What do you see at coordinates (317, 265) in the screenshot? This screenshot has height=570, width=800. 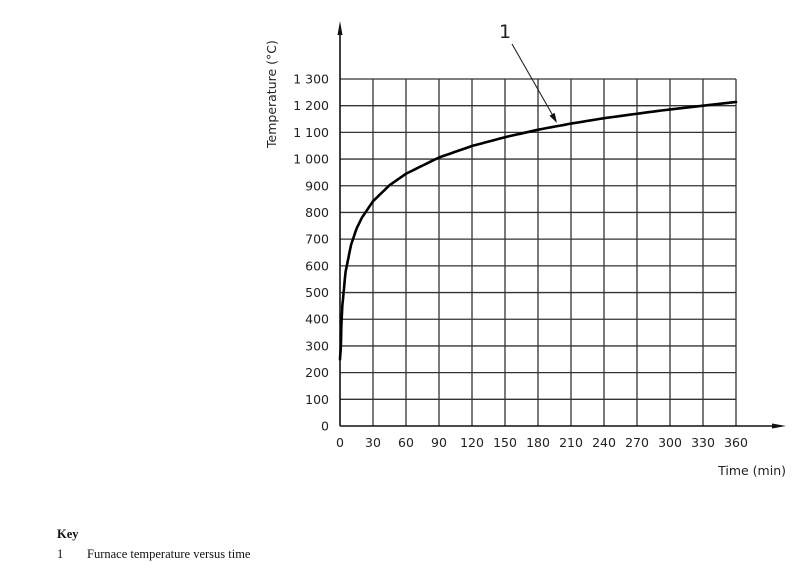 I see `y-tick-label: 600` at bounding box center [317, 265].